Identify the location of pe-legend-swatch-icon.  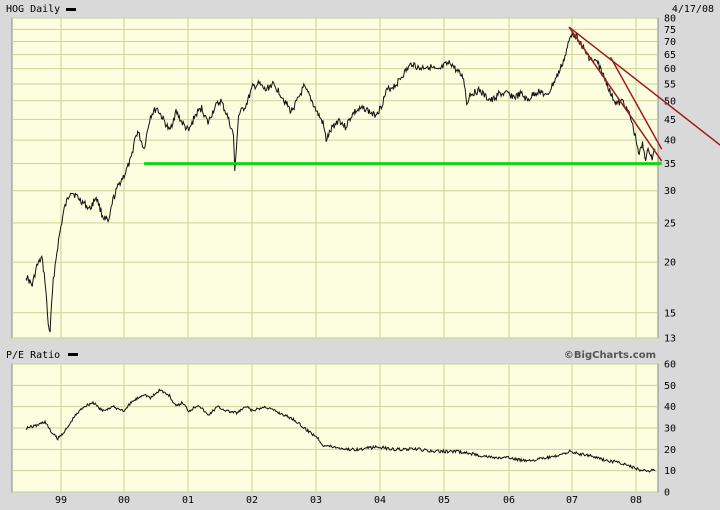
(73, 354).